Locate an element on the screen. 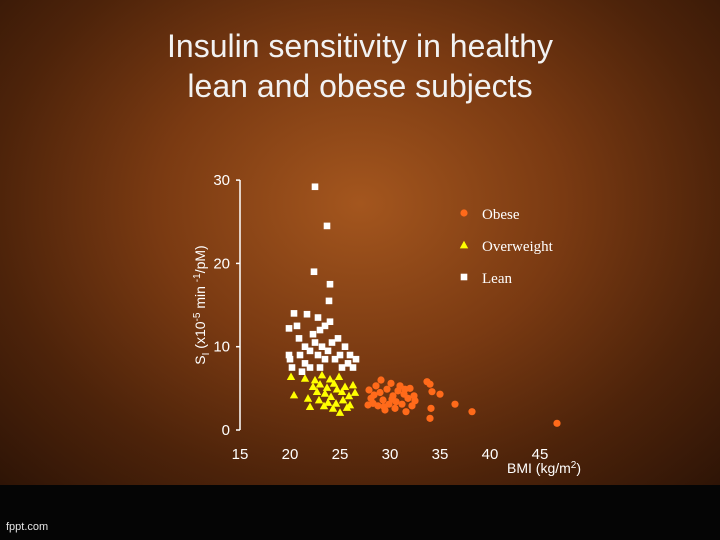 This screenshot has width=720, height=540. watermark: fppt.com is located at coordinates (27, 527).